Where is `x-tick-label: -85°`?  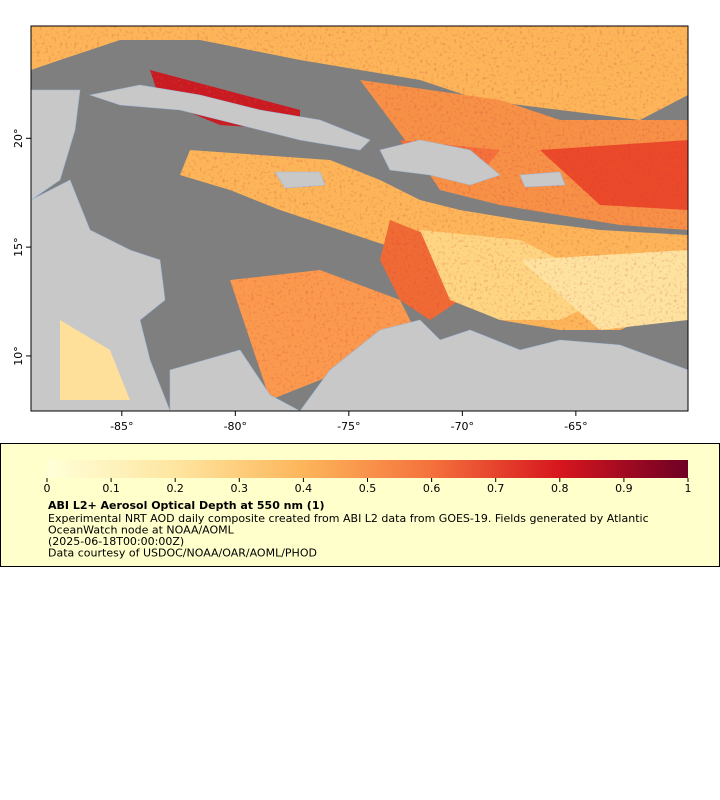
x-tick-label: -85° is located at coordinates (121, 426).